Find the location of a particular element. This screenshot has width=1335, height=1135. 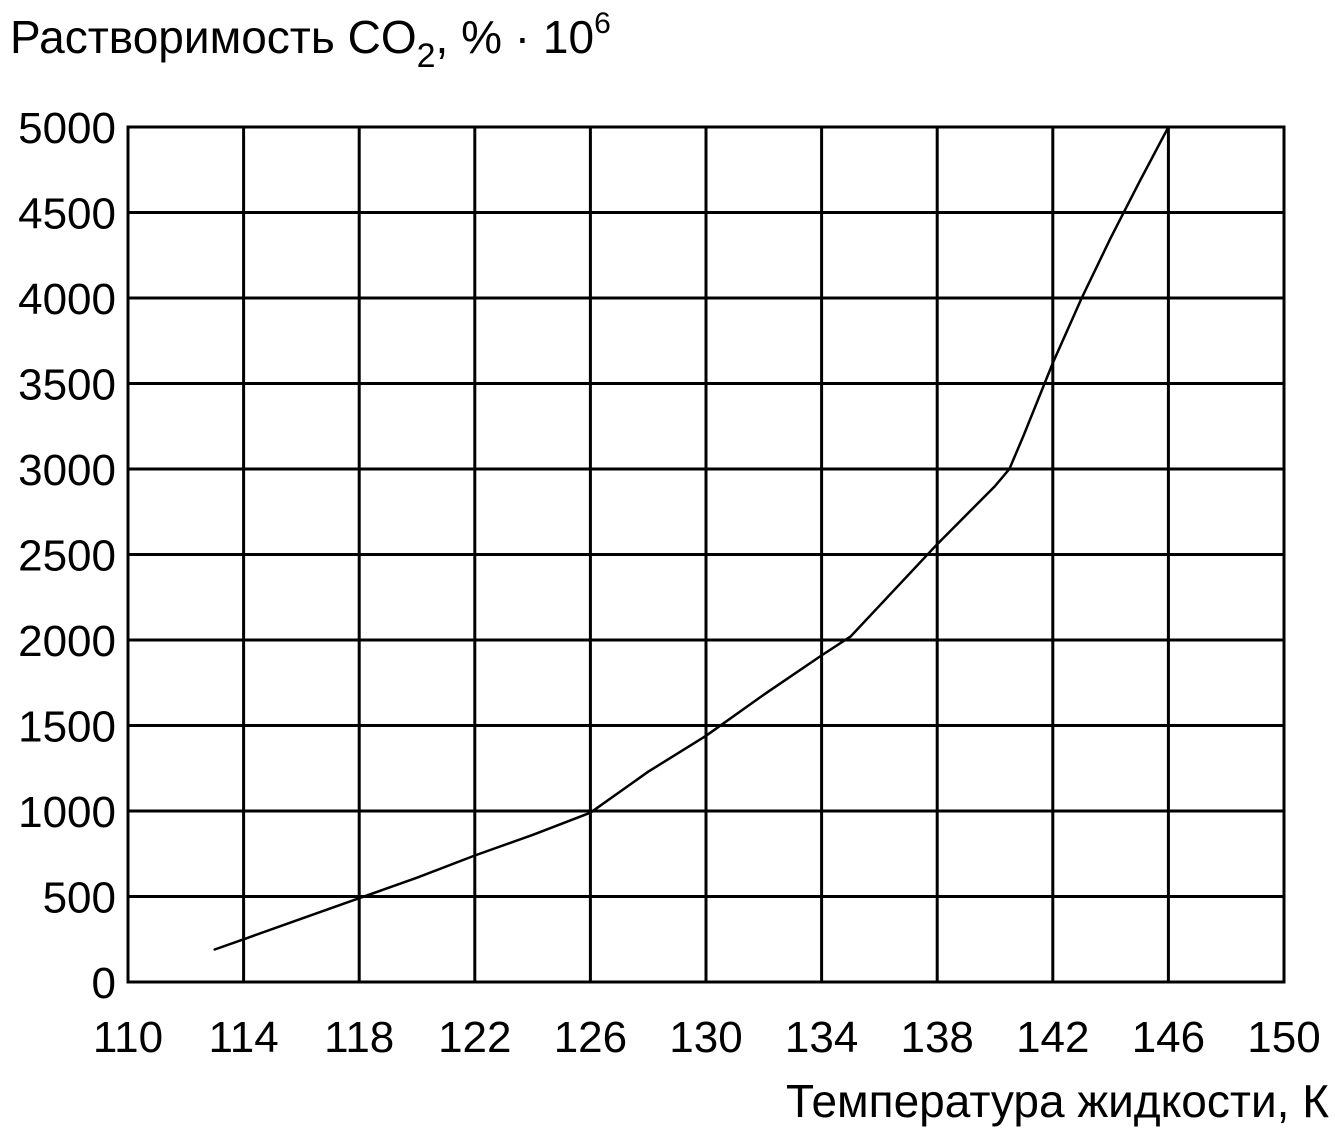

y-tick-label-5000: 5000 is located at coordinates (67, 128).